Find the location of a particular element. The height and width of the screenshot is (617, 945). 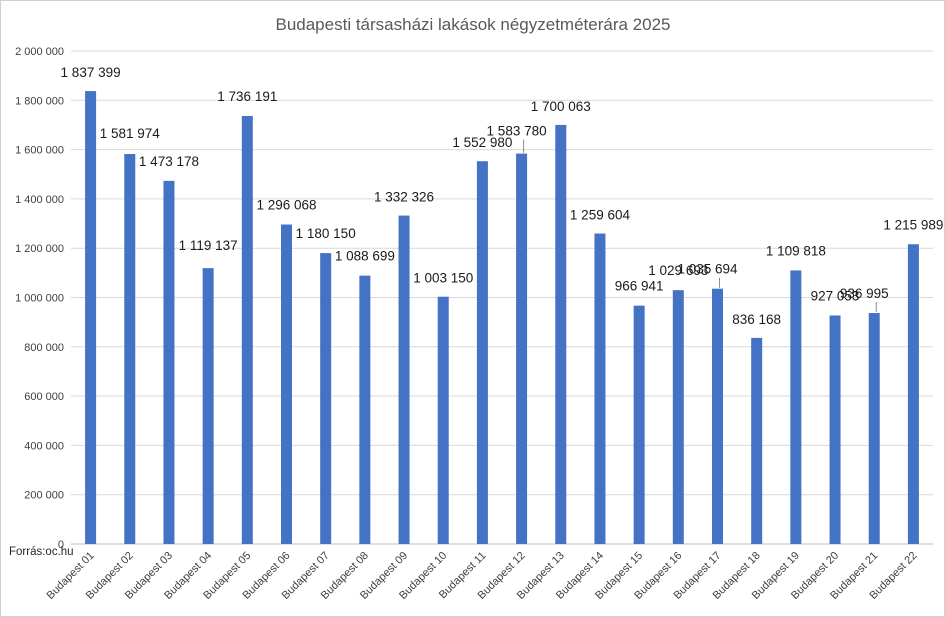

data-label: 1 296 068 is located at coordinates (286, 205).